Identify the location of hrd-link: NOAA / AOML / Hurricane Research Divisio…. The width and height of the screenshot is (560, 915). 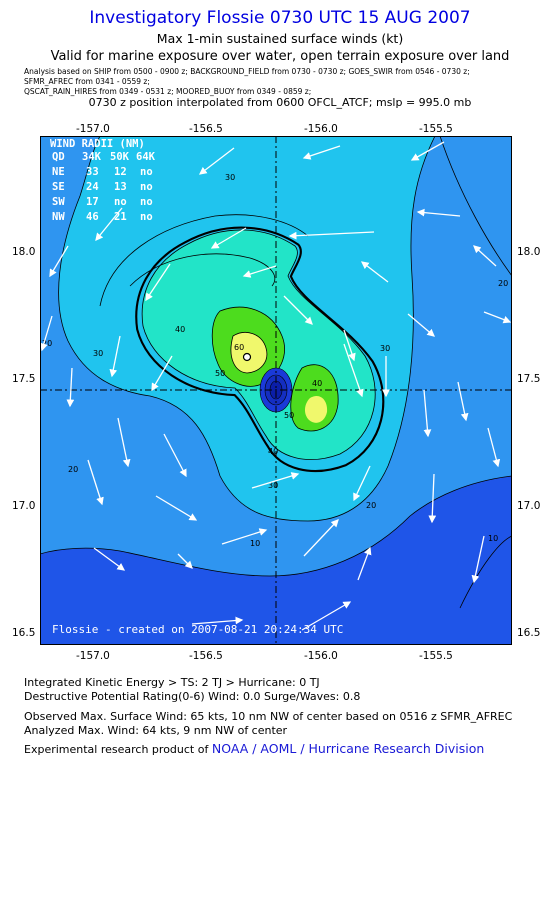
(348, 748).